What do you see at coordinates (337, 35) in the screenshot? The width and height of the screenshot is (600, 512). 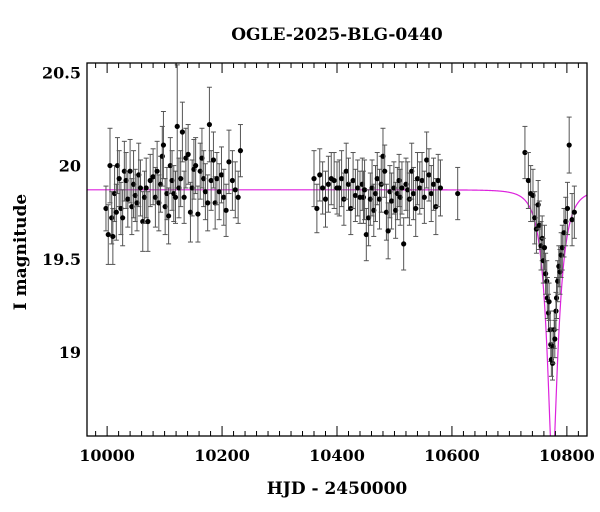 I see `chart-title: OGLE-2025-BLG-0440` at bounding box center [337, 35].